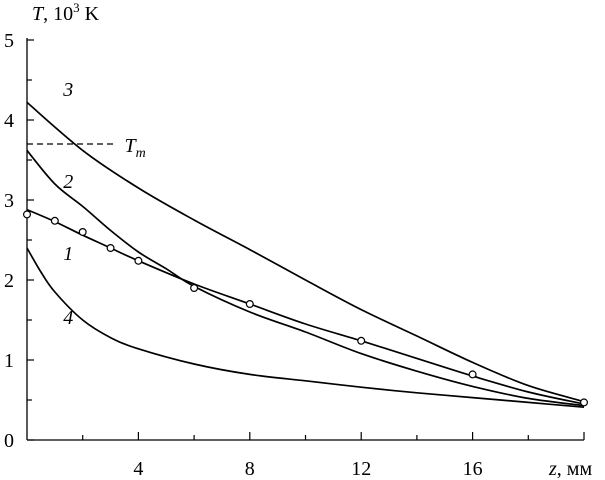 The width and height of the screenshot is (605, 480). What do you see at coordinates (575, 469) in the screenshot?
I see `x-axis-unit: , мм` at bounding box center [575, 469].